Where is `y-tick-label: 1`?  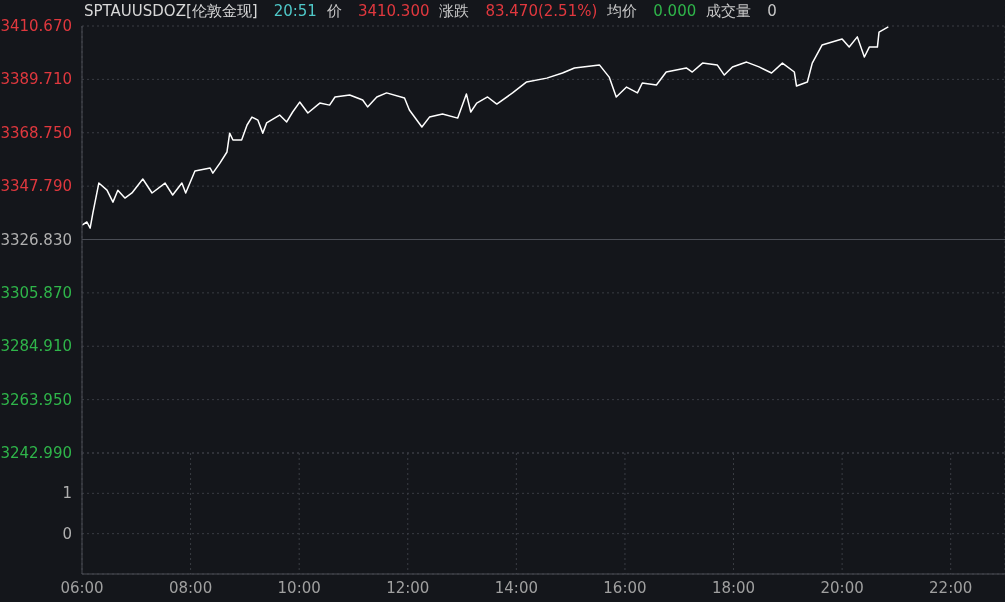
y-tick-label: 1 is located at coordinates (67, 493).